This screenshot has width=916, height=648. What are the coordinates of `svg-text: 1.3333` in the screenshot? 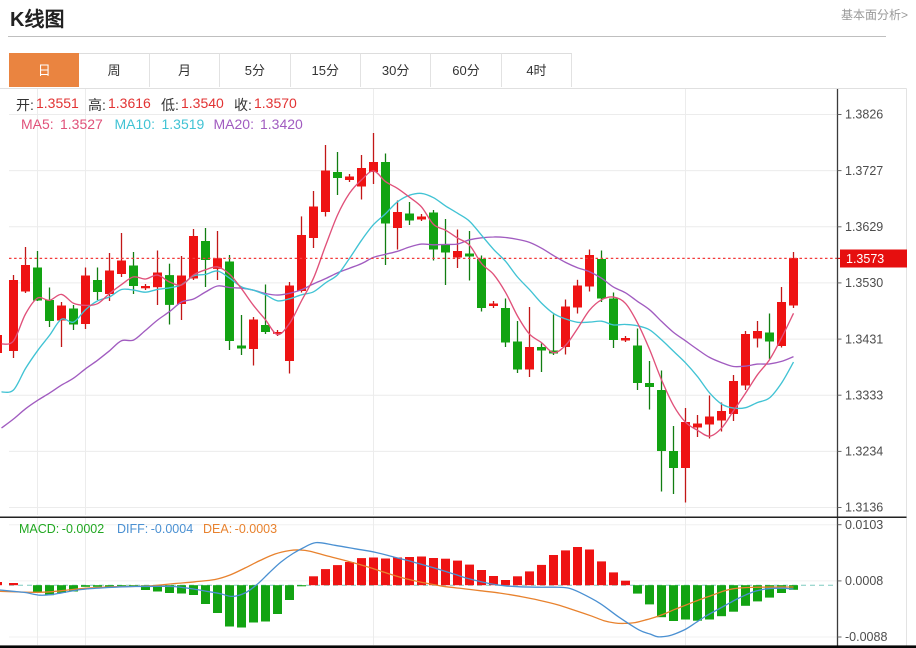 It's located at (864, 395).